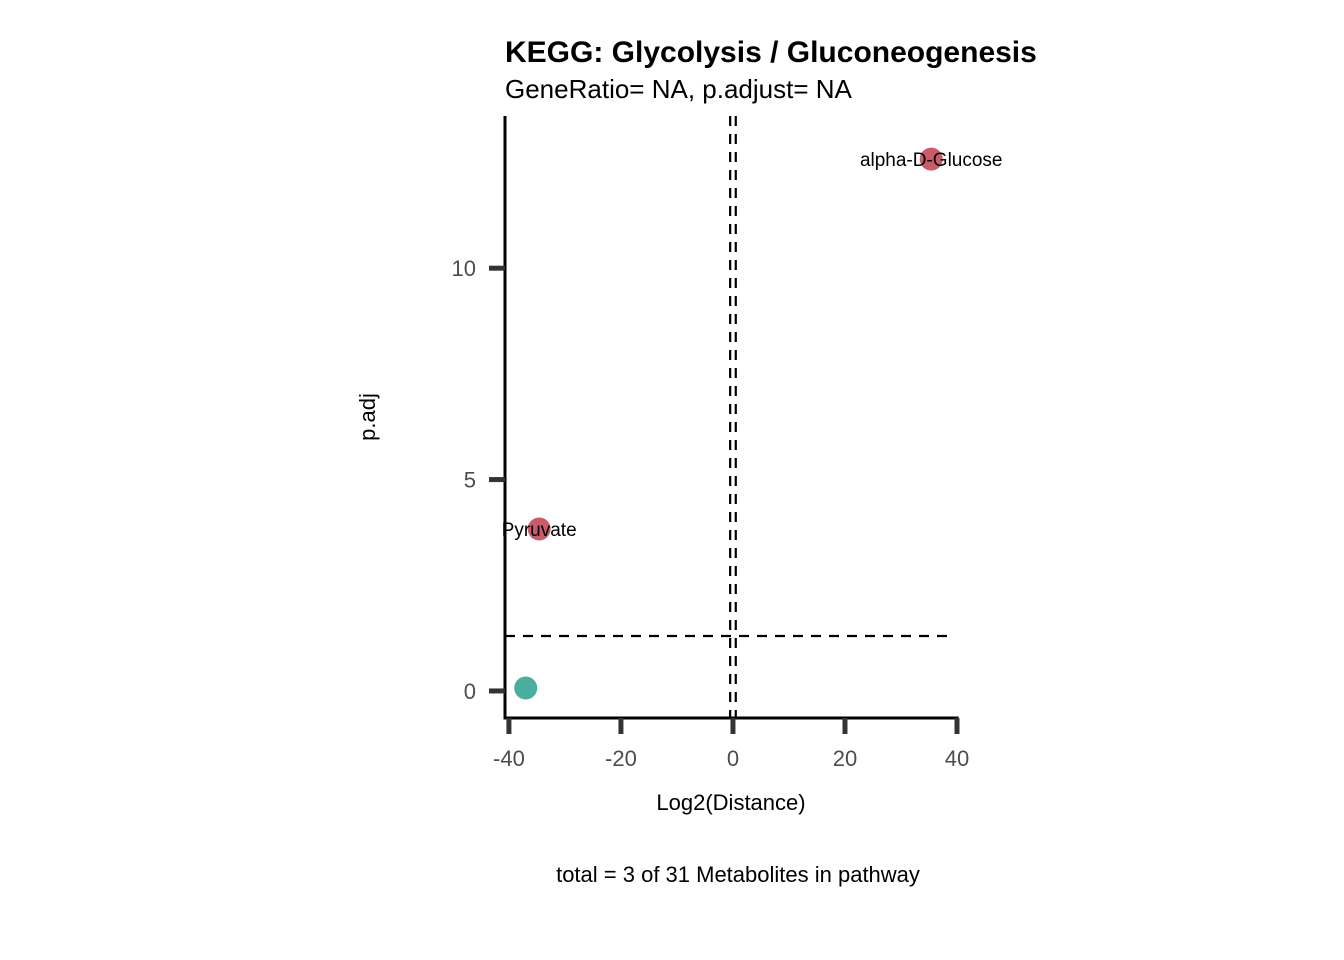  What do you see at coordinates (509, 758) in the screenshot?
I see `x-tick-label: -40` at bounding box center [509, 758].